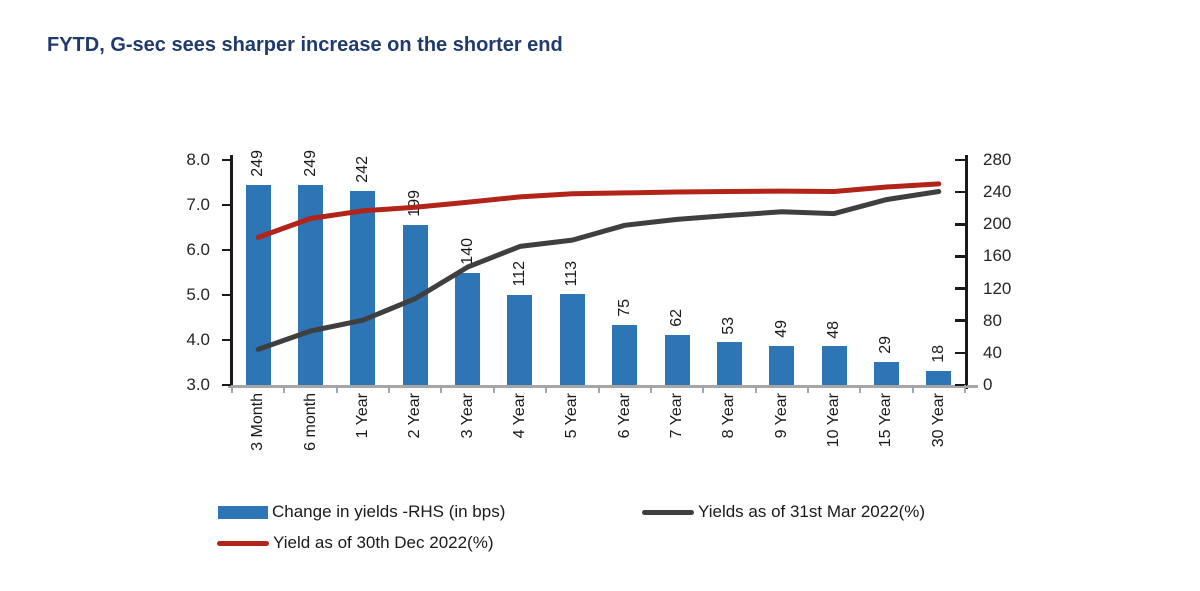 This screenshot has height=591, width=1200. What do you see at coordinates (231, 271) in the screenshot?
I see `left-axis-line` at bounding box center [231, 271].